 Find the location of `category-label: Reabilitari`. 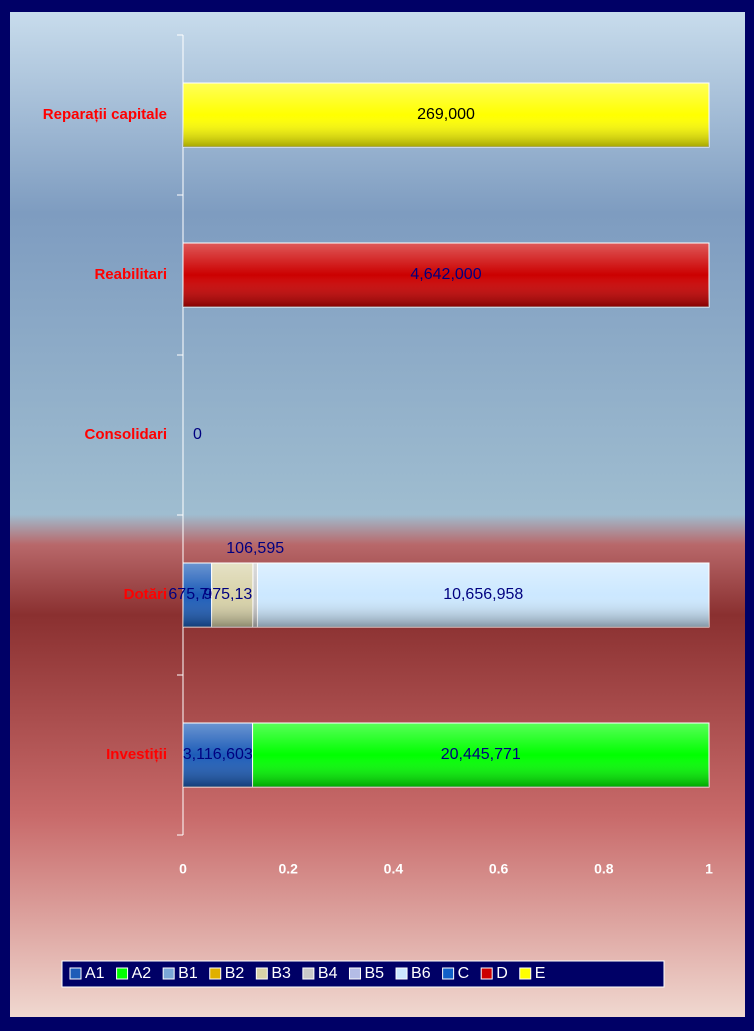

category-label: Reabilitari is located at coordinates (130, 274).